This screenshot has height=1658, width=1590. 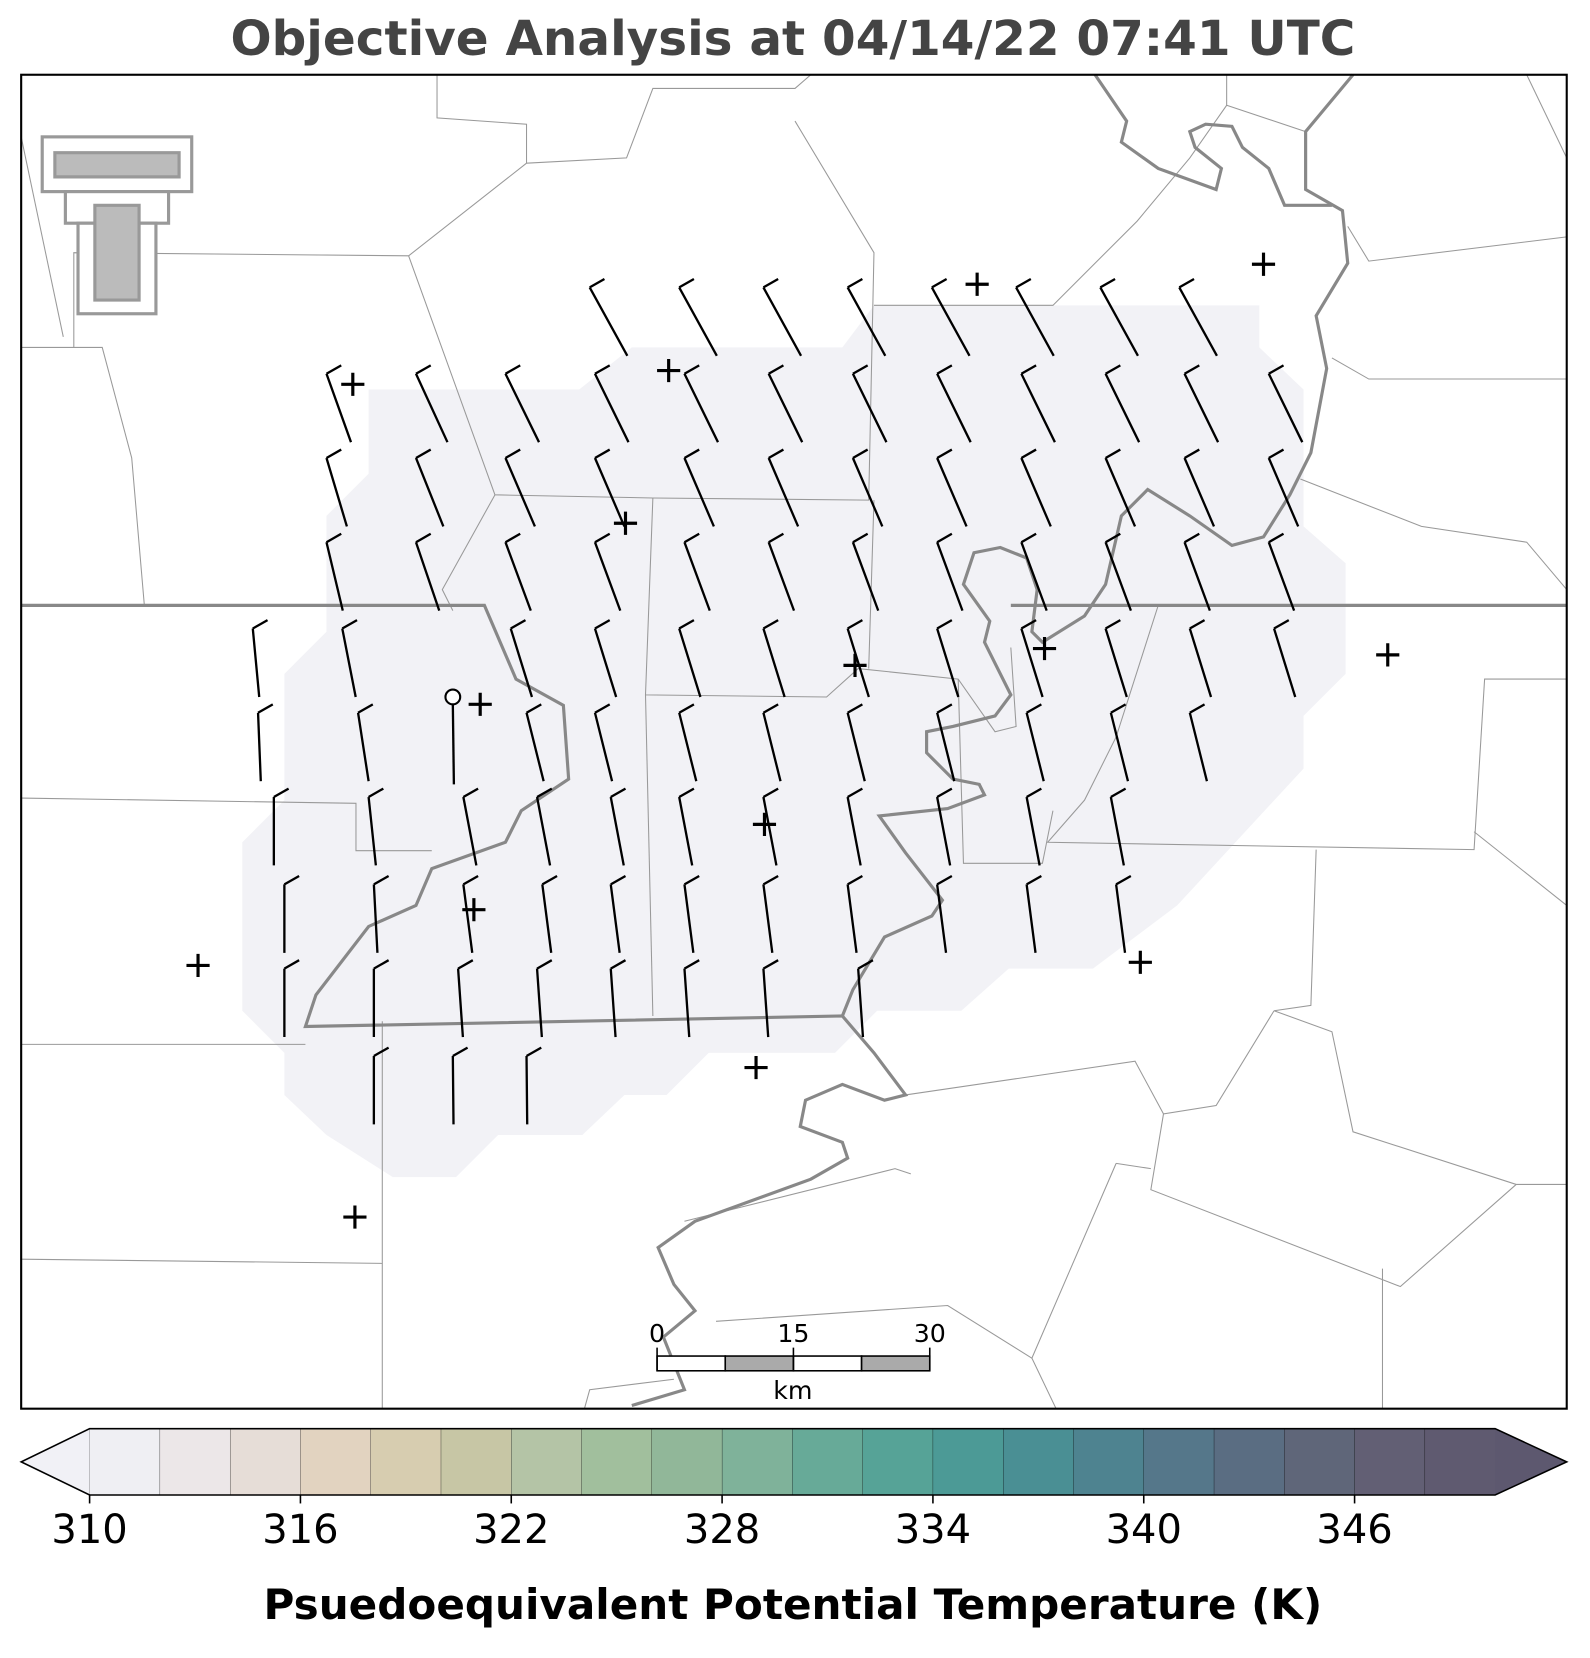 I want to click on scale-tick-label: 15, so click(x=793, y=1333).